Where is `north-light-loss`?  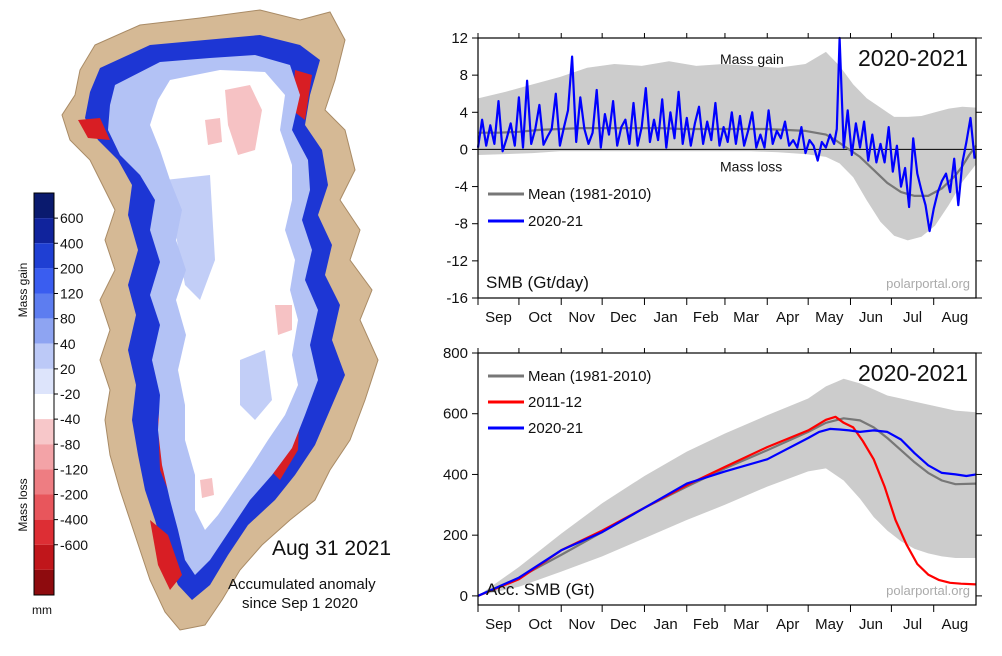 north-light-loss is located at coordinates (243, 120).